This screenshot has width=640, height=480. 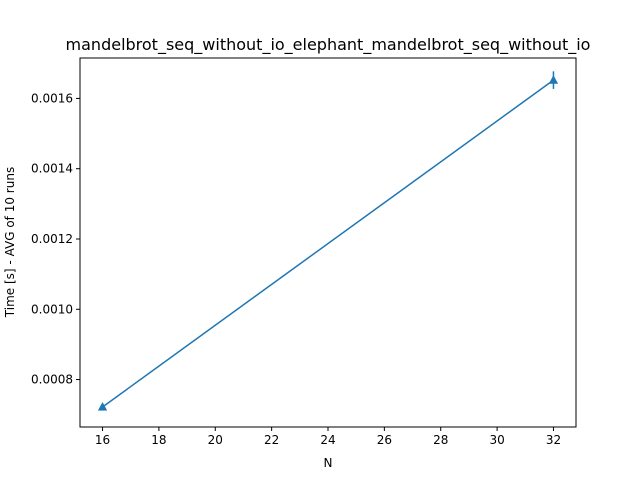 I want to click on y-axis: 0.0008 0.0010 0.0012 0.0014 0.0016, so click(x=55, y=239).